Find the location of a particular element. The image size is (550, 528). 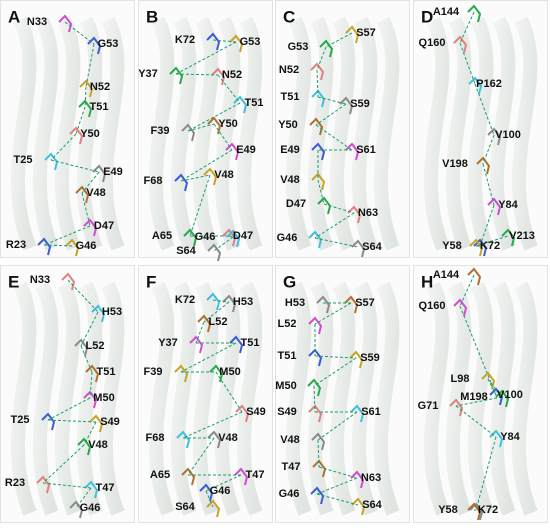

residue-label: T25 is located at coordinates (20, 420).